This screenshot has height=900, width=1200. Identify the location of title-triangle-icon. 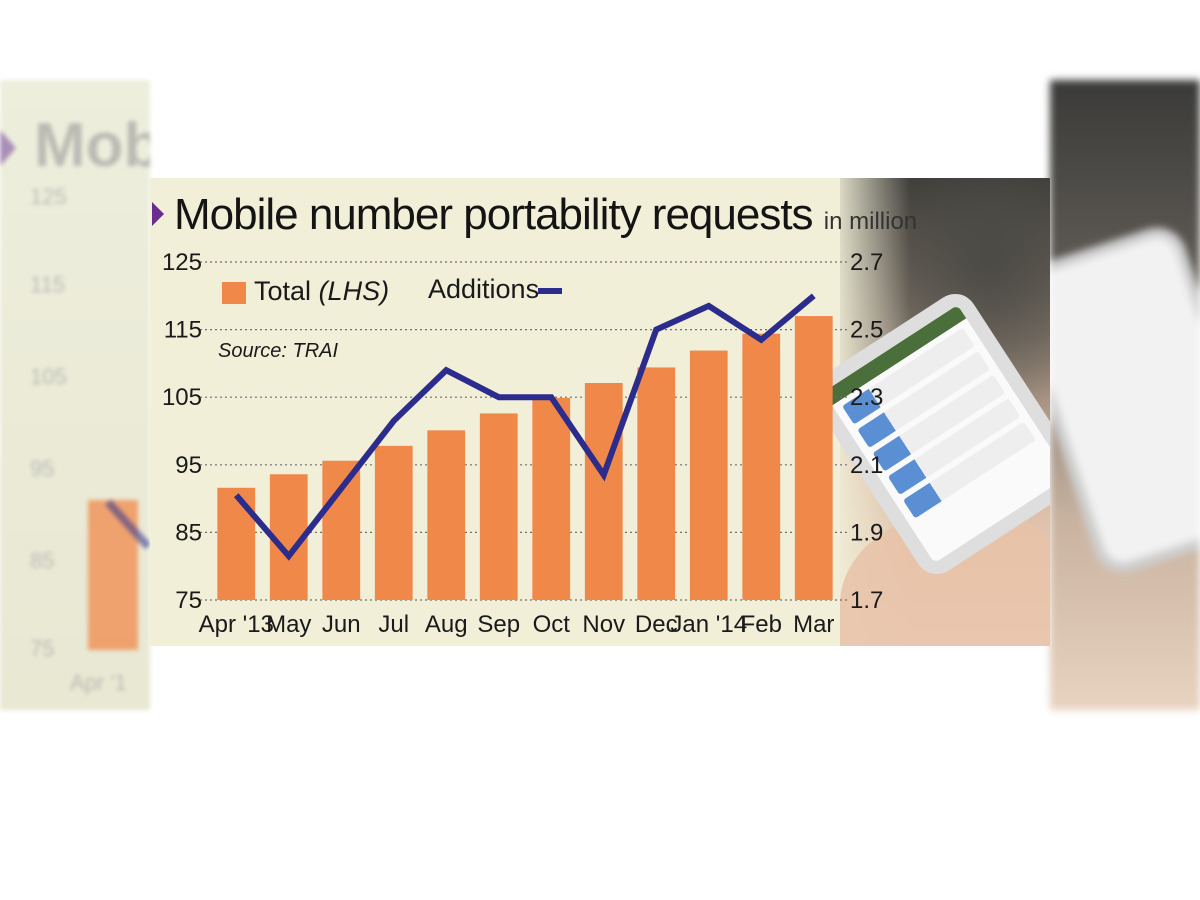
(158, 214).